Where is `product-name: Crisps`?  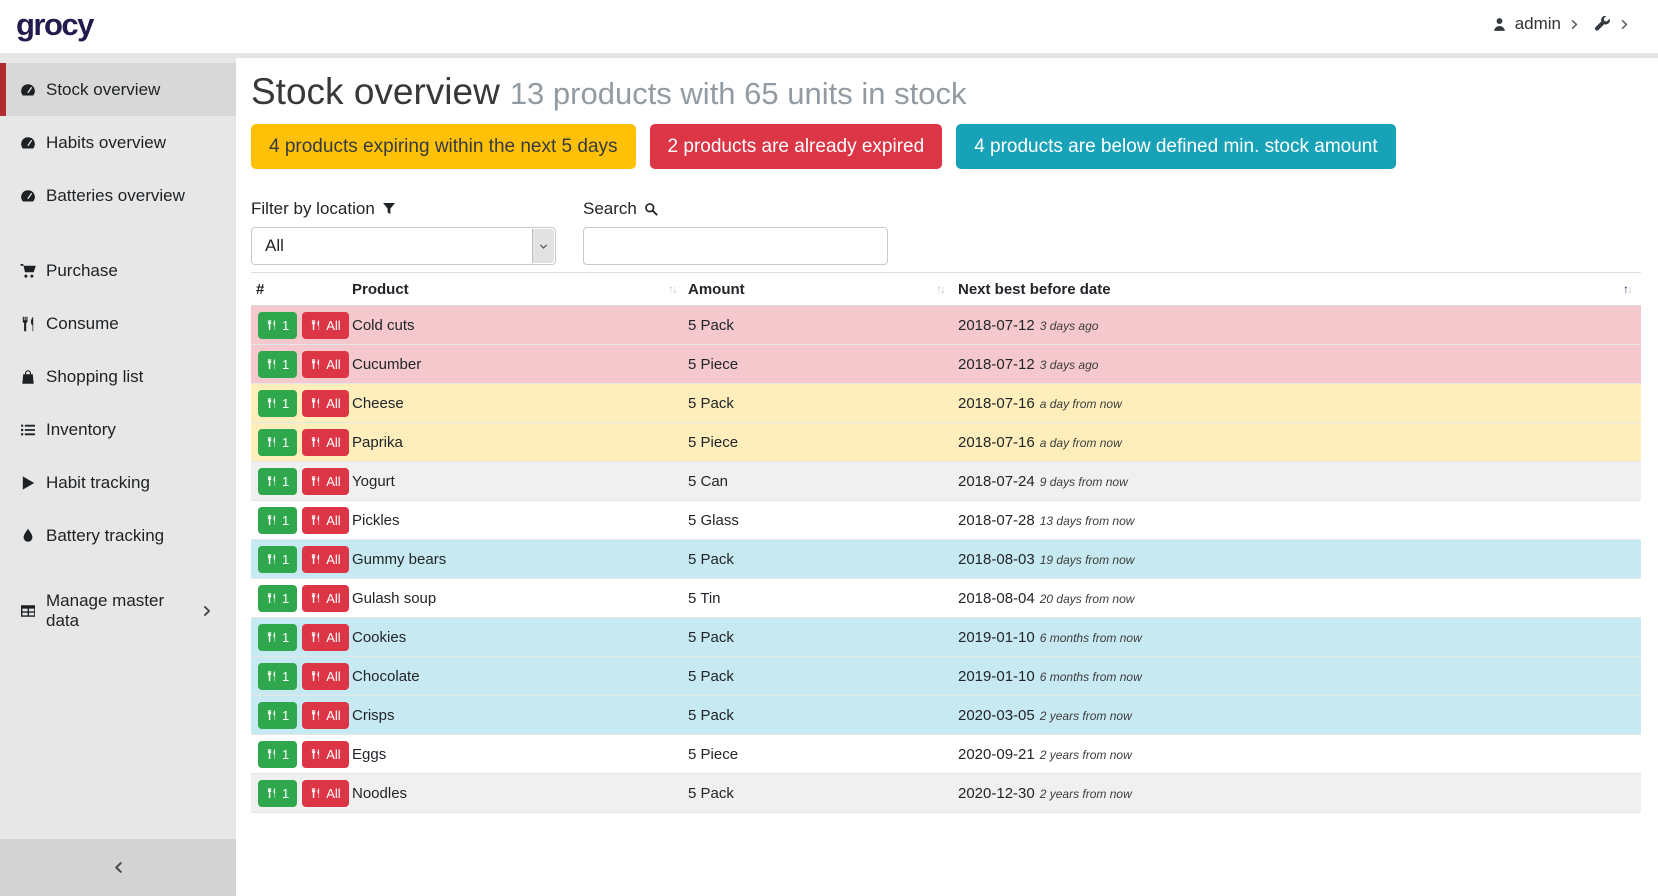 product-name: Crisps is located at coordinates (373, 715).